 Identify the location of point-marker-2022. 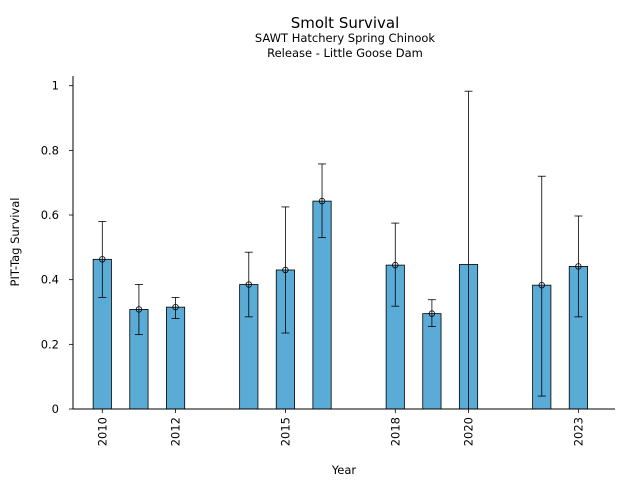
(541, 285).